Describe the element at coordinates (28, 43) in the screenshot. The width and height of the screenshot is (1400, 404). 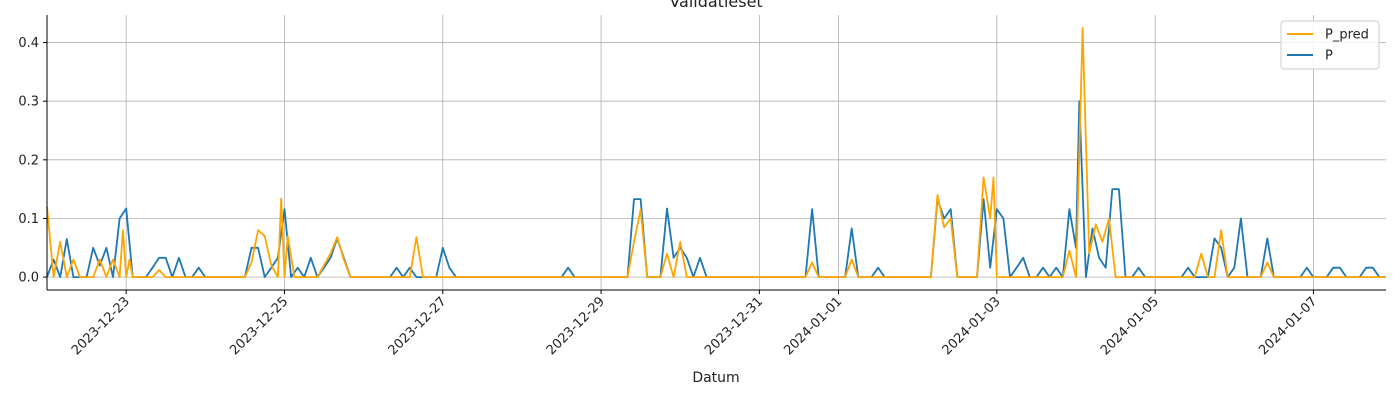
I see `y-tick-label: 0.4` at that location.